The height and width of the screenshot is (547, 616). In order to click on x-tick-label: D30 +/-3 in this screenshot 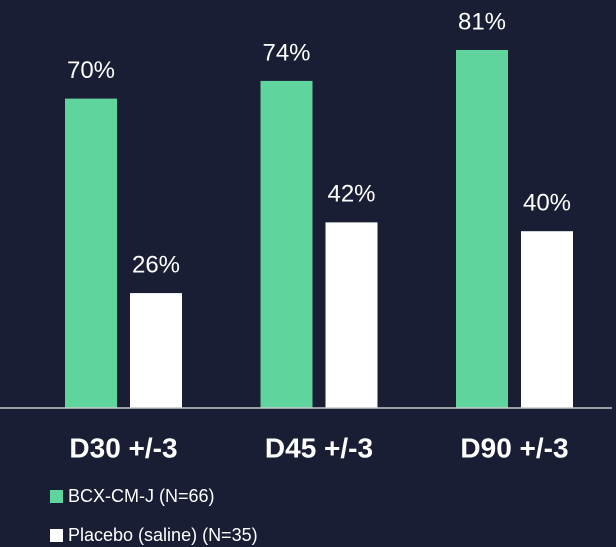, I will do `click(123, 447)`.